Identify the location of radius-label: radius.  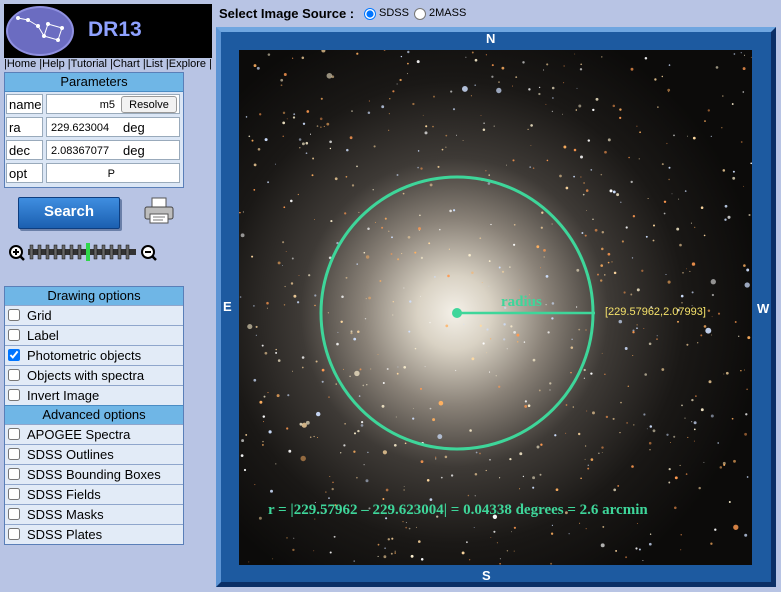
(521, 302).